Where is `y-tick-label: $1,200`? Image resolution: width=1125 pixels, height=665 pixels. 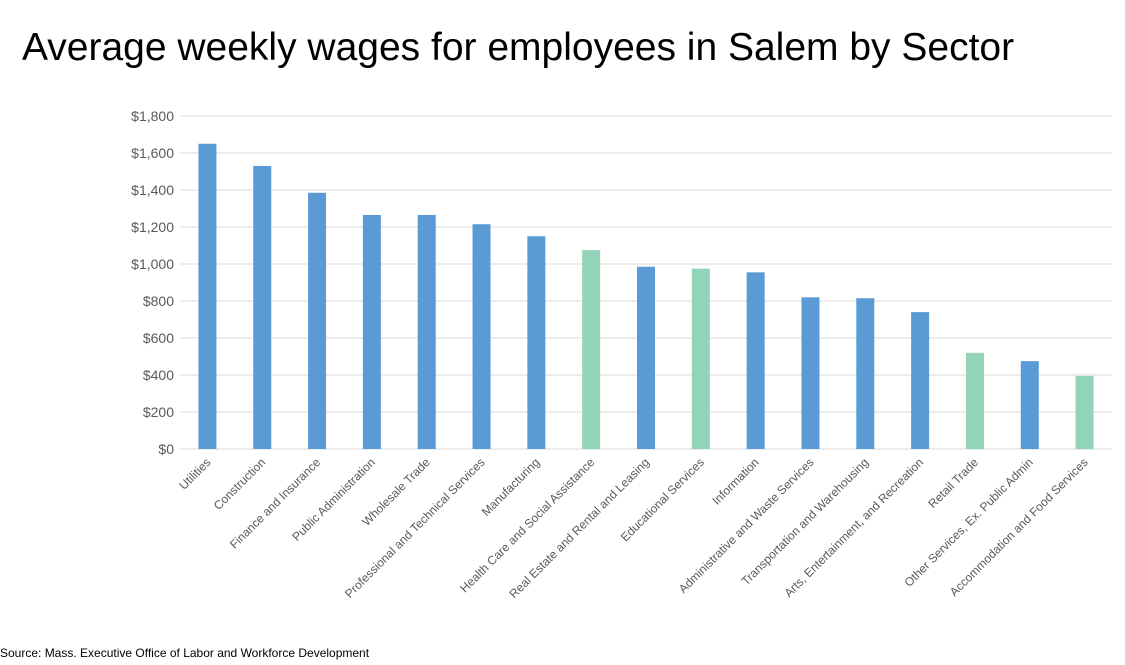 y-tick-label: $1,200 is located at coordinates (152, 227).